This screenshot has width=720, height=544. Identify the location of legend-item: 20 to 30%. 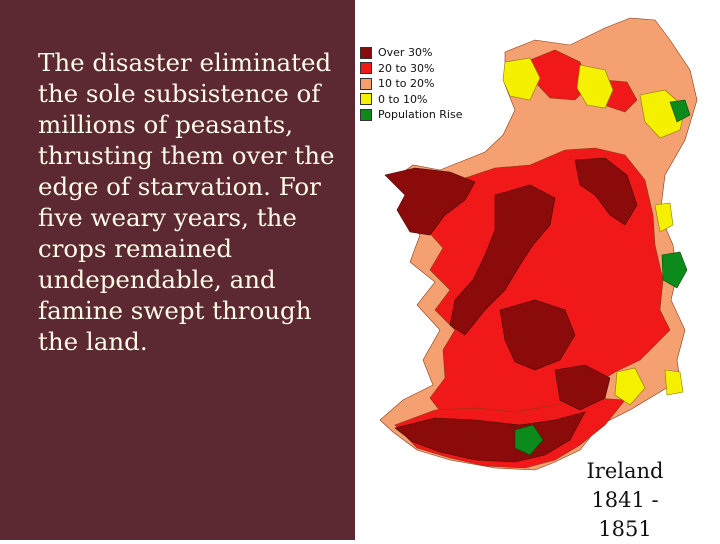
(411, 69).